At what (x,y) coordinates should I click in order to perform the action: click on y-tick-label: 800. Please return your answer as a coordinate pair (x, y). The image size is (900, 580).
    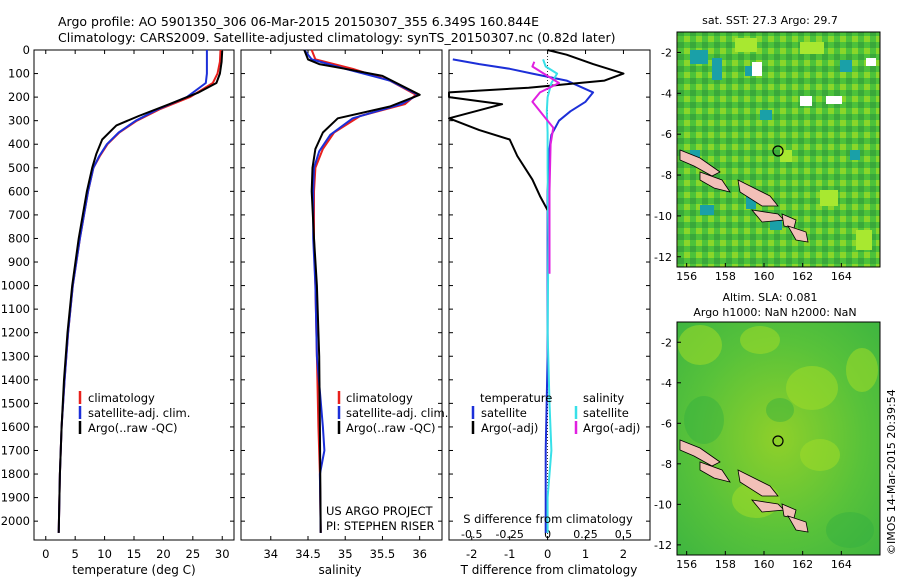
    Looking at the image, I should click on (19, 238).